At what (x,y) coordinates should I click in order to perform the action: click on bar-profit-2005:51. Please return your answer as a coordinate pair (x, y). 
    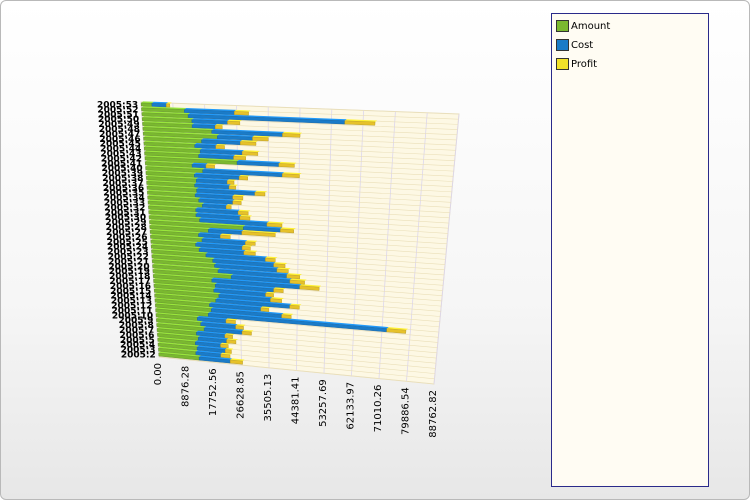
    Looking at the image, I should click on (360, 123).